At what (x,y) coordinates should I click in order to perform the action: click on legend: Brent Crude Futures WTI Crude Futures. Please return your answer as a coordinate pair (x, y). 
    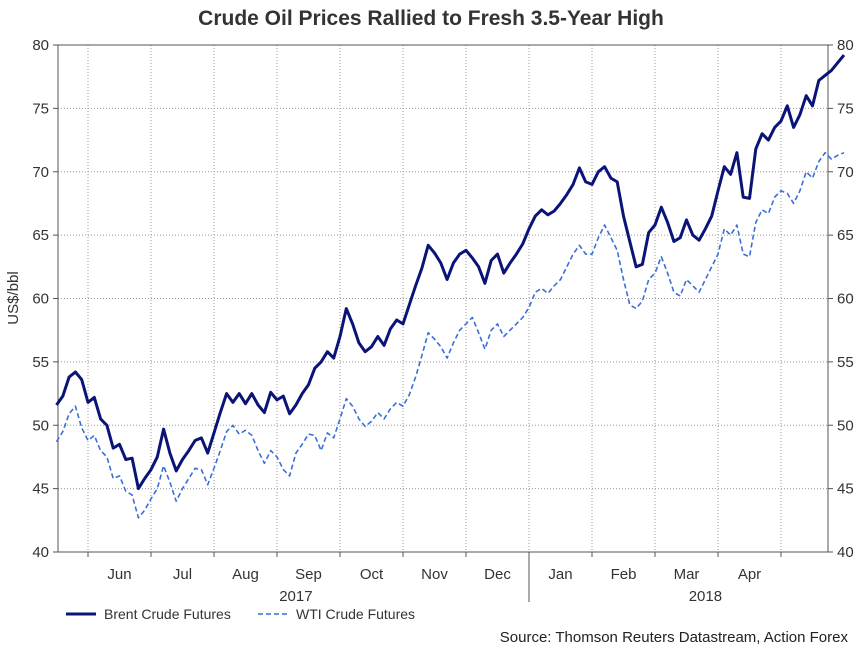
    Looking at the image, I should click on (240, 614).